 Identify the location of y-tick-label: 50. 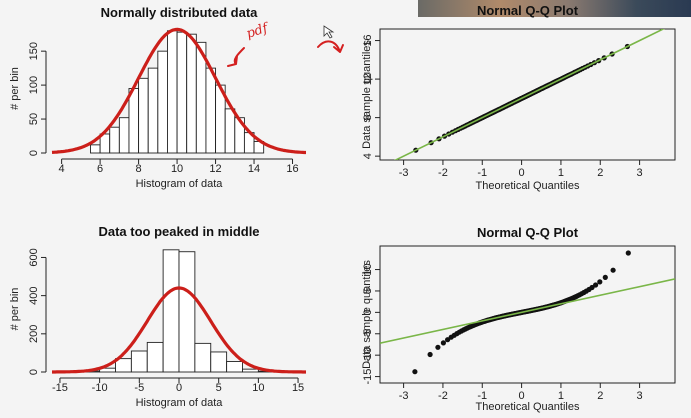
(34, 119).